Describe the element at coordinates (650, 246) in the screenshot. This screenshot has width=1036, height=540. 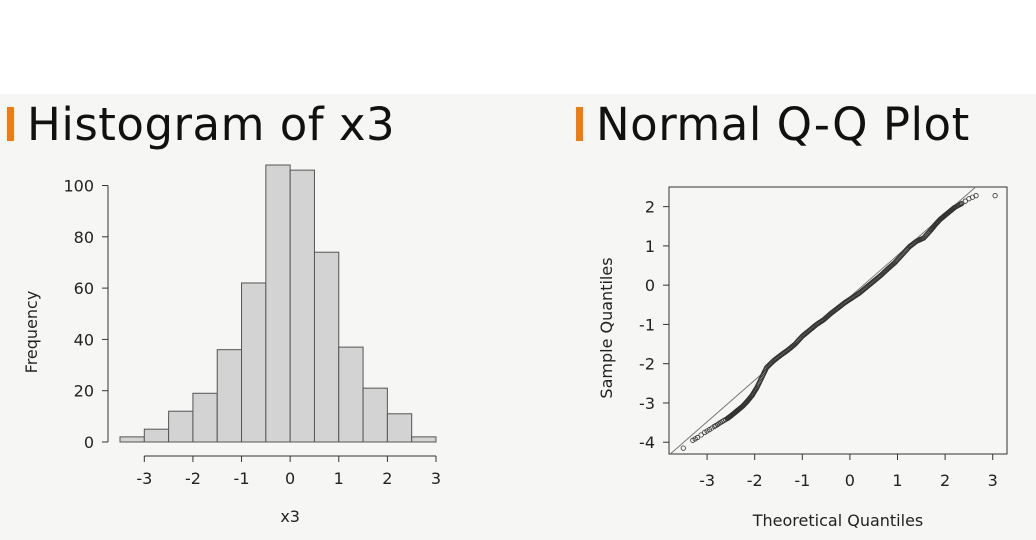
I see `qq-y-tick-label: 1` at that location.